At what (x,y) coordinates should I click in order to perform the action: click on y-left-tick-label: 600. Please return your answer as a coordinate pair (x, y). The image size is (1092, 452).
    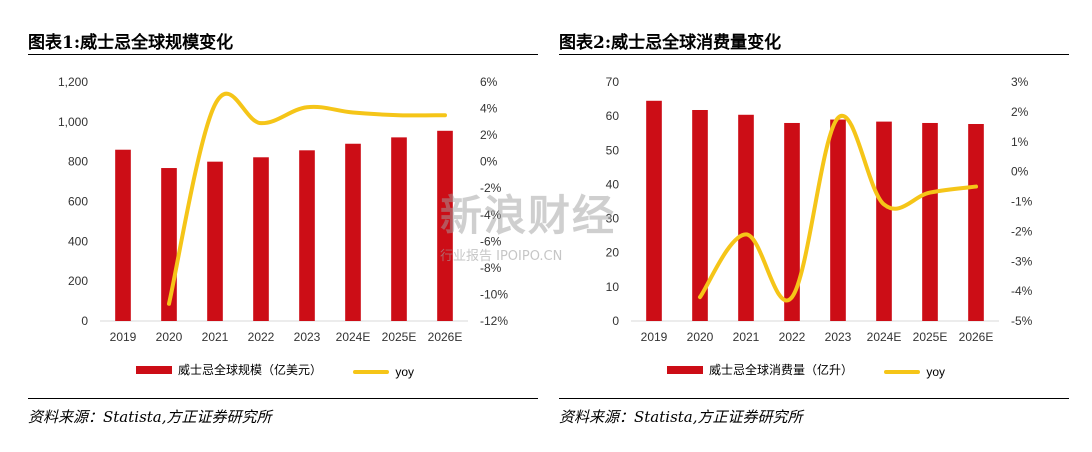
    Looking at the image, I should click on (78, 202).